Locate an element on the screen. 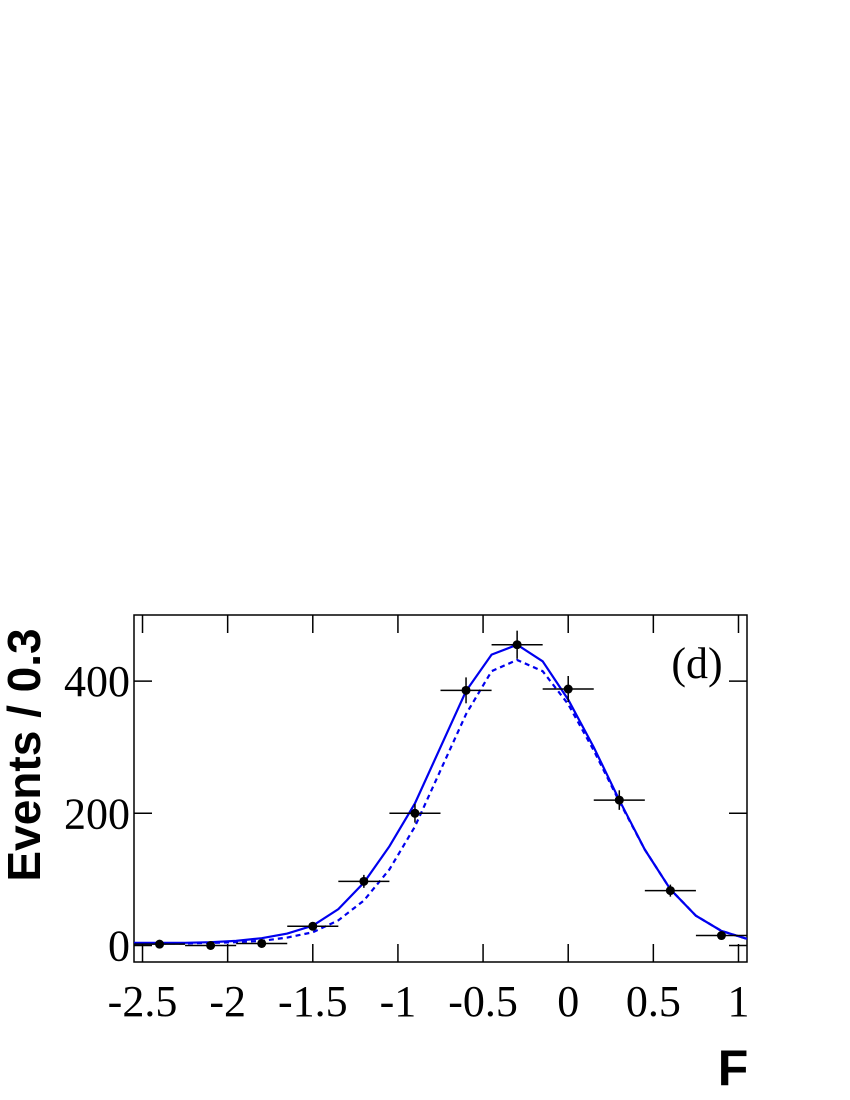  x-tick-label: -1.5 is located at coordinates (313, 1001).